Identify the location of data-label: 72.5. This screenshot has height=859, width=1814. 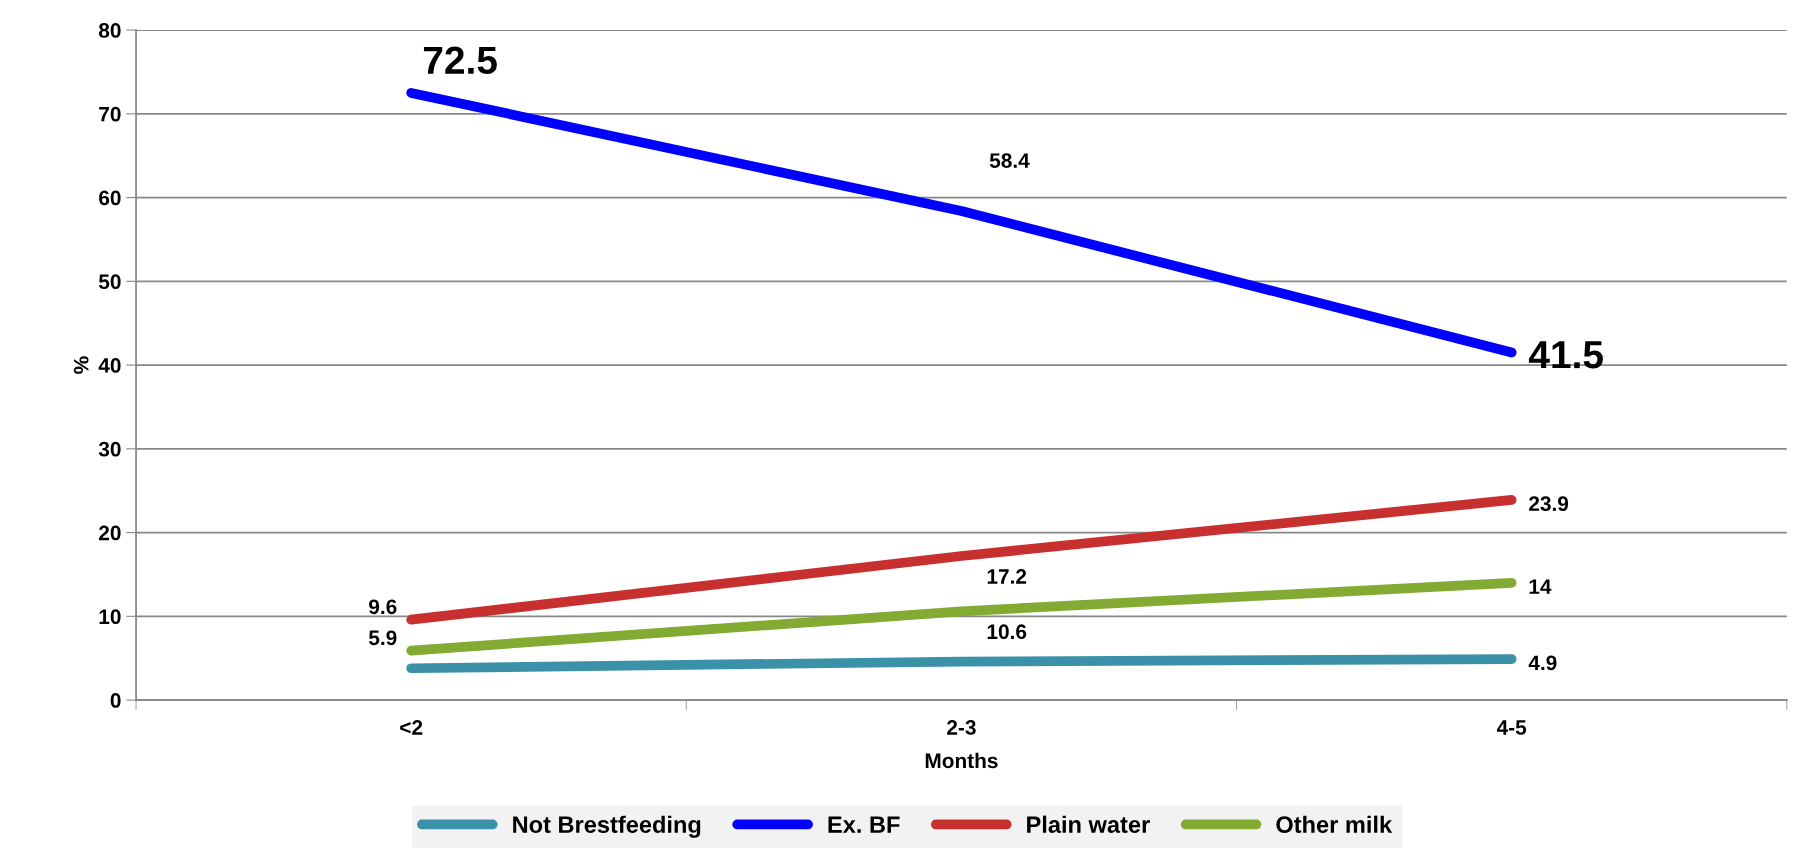
(460, 60).